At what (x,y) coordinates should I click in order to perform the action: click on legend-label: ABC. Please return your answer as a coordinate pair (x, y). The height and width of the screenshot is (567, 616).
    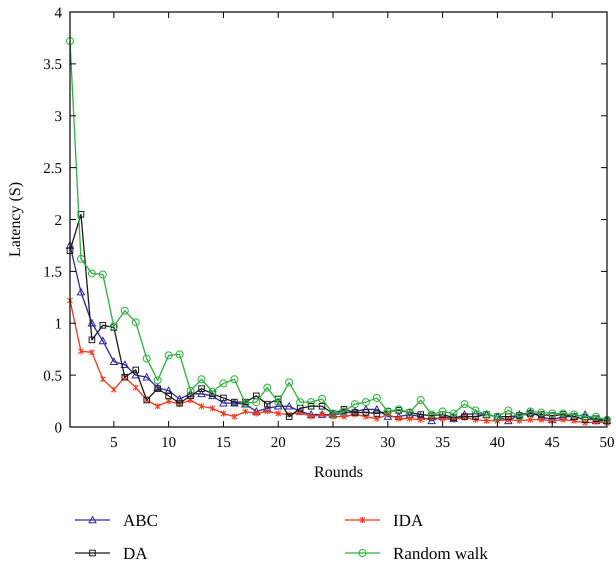
    Looking at the image, I should click on (140, 520).